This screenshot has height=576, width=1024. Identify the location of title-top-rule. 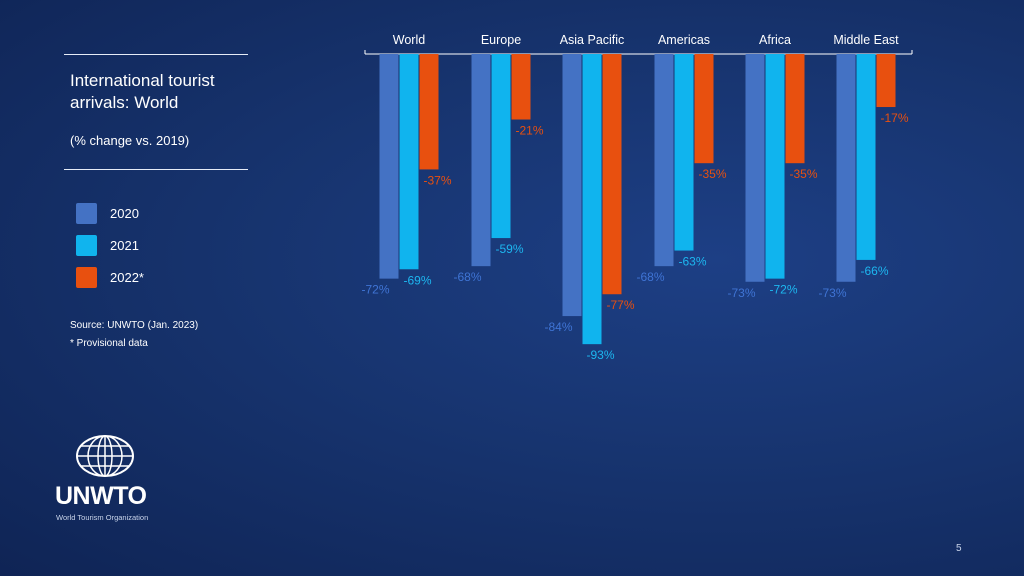
(156, 54).